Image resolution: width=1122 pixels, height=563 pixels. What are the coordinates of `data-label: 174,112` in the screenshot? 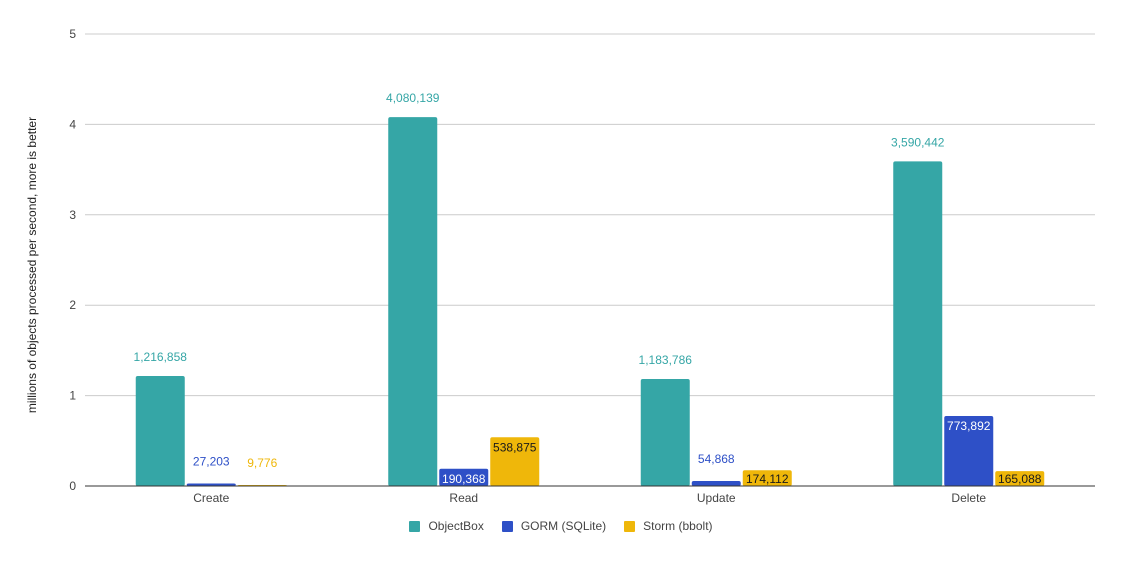 It's located at (767, 479).